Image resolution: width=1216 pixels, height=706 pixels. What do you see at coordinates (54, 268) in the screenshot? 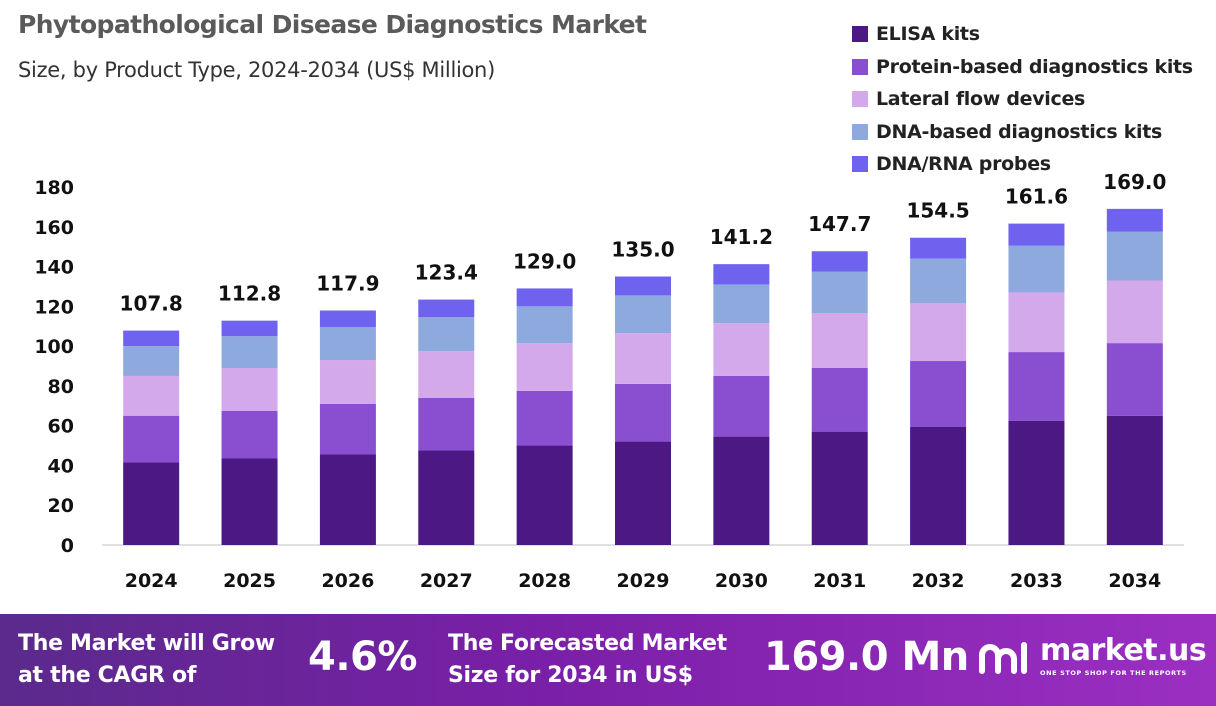
I see `y-tick-label: 140` at bounding box center [54, 268].